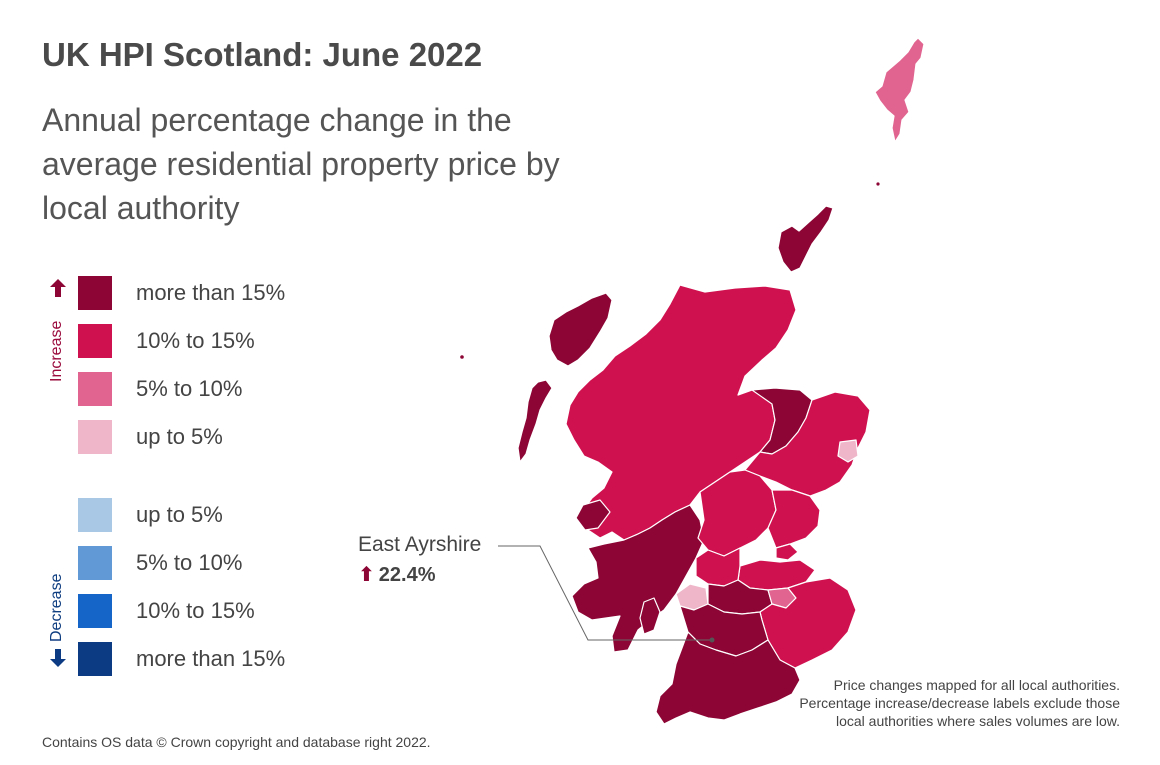 The width and height of the screenshot is (1160, 765). What do you see at coordinates (262, 54) in the screenshot?
I see `chart-title: UK HPI Scotland: June 2022` at bounding box center [262, 54].